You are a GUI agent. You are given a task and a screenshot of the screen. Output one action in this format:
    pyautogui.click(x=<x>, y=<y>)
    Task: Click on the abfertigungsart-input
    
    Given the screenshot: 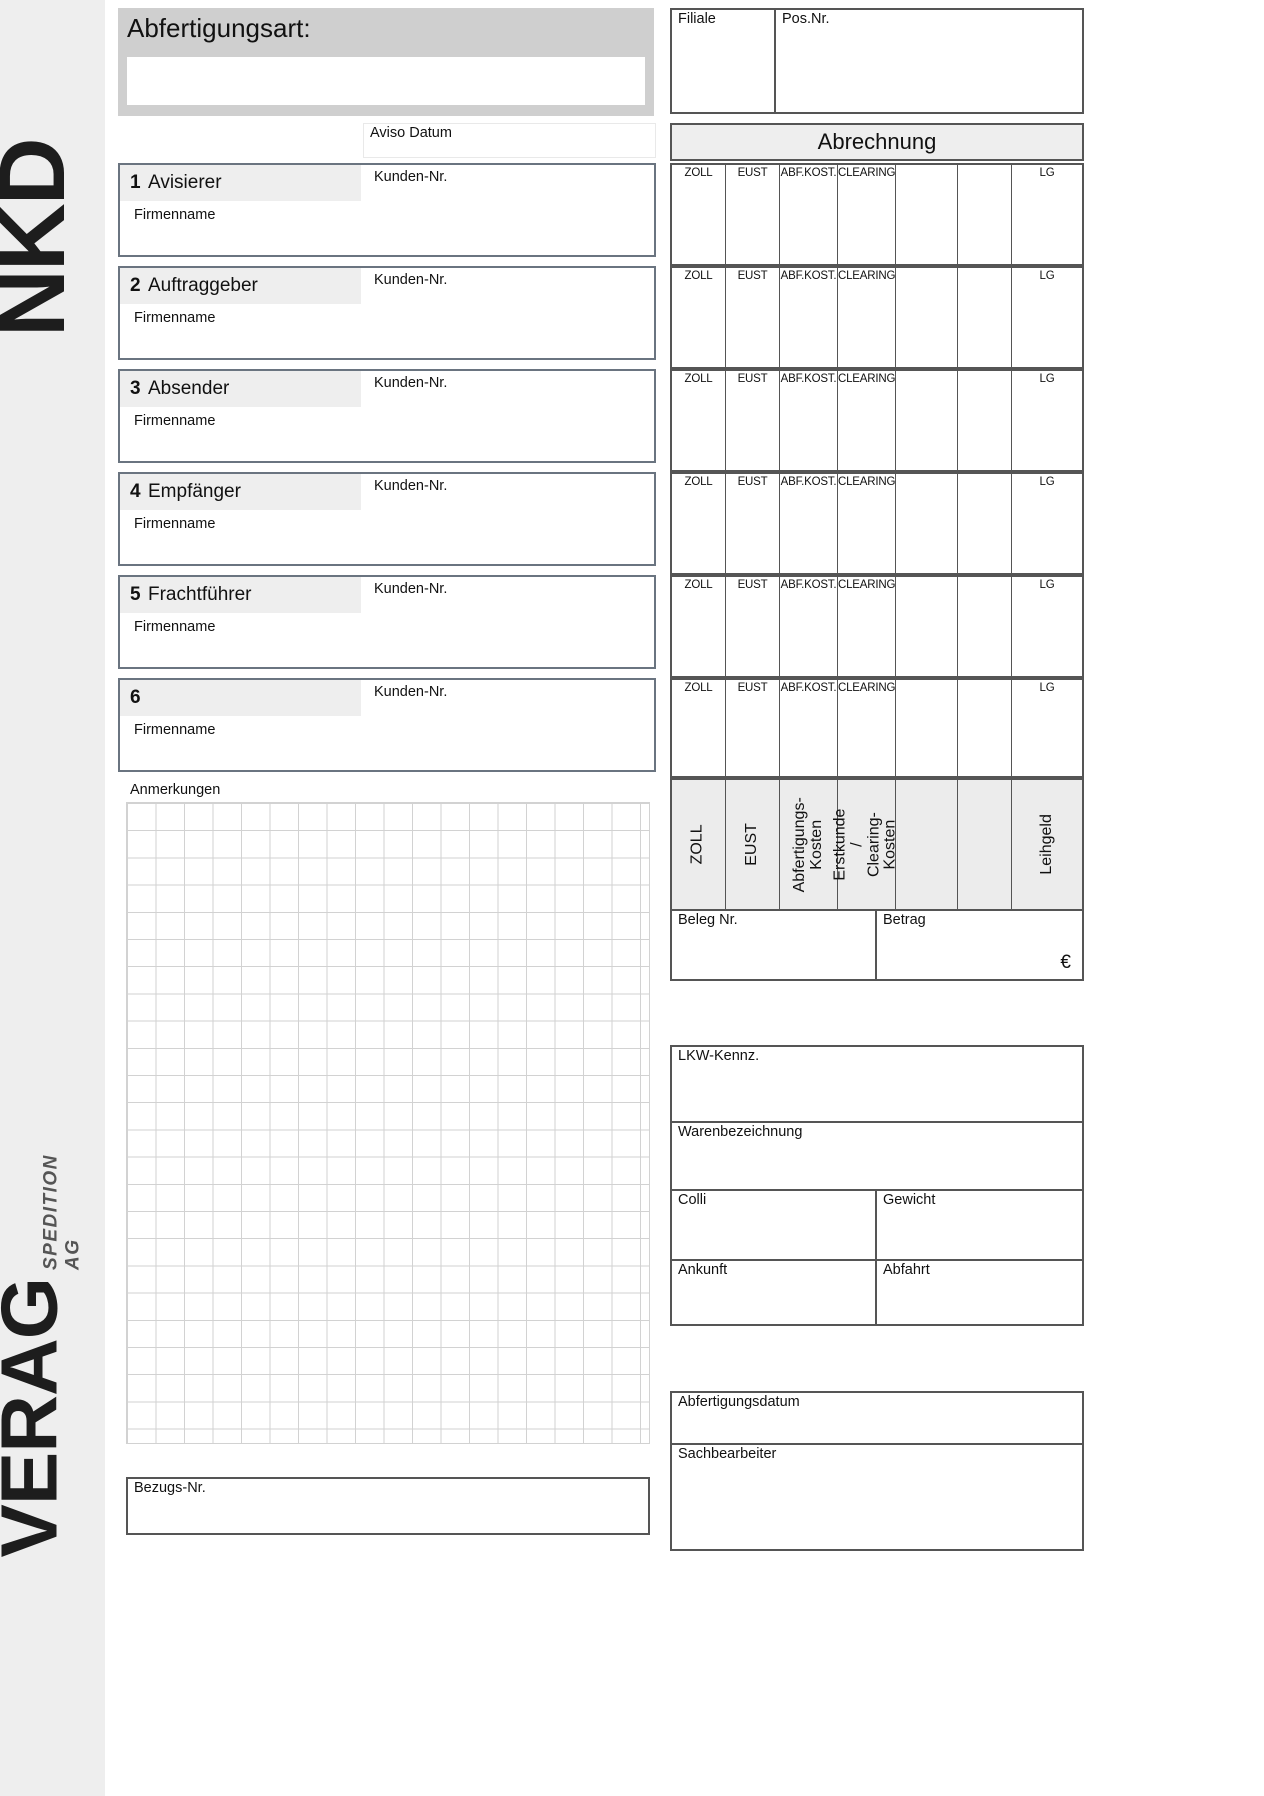 What is the action you would take?
    pyautogui.click(x=386, y=81)
    